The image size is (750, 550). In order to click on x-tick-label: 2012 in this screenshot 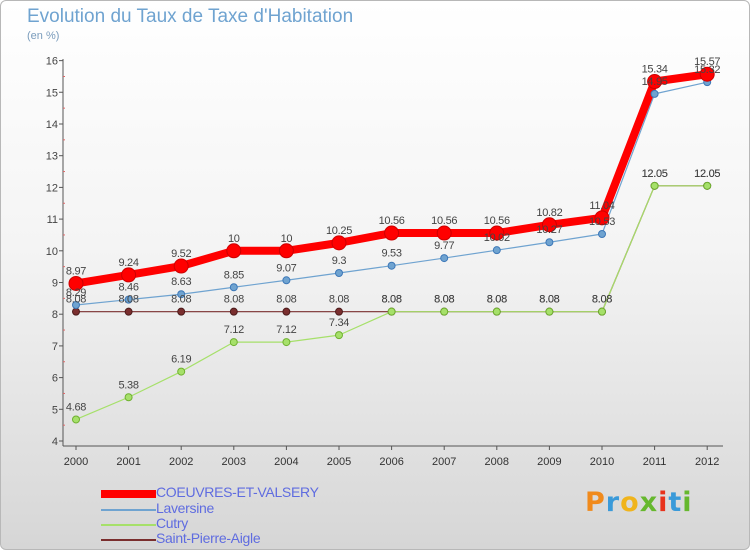, I will do `click(707, 462)`.